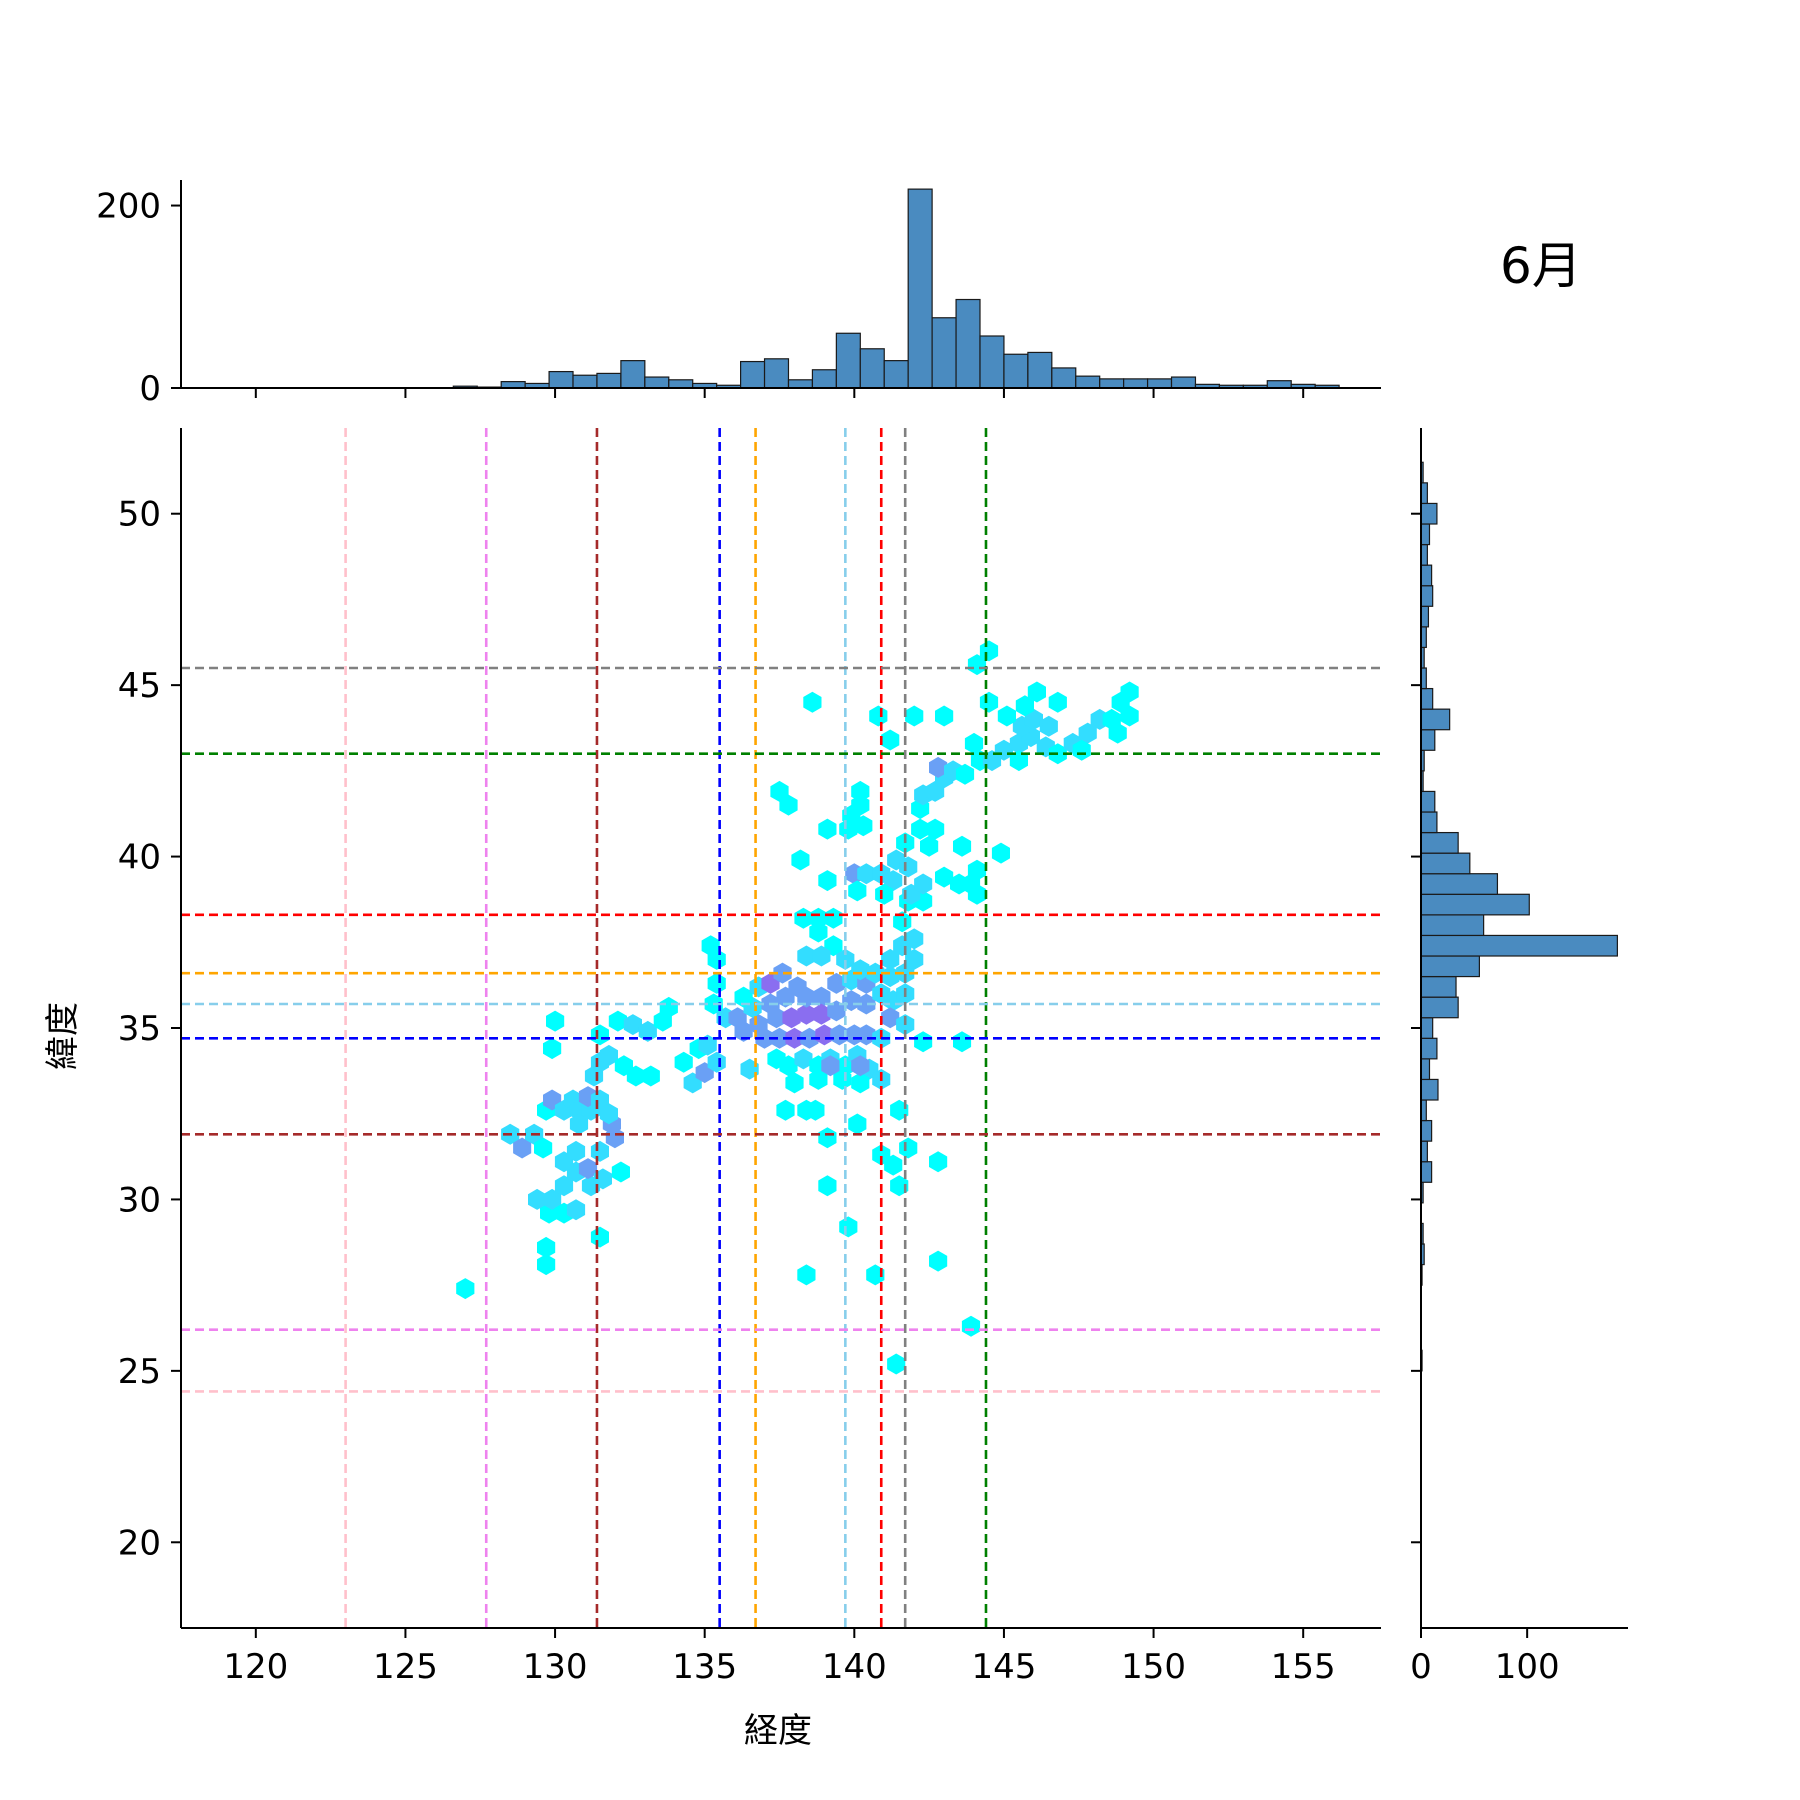 The height and width of the screenshot is (1800, 1800). I want to click on x-tick-label: 130, so click(555, 1667).